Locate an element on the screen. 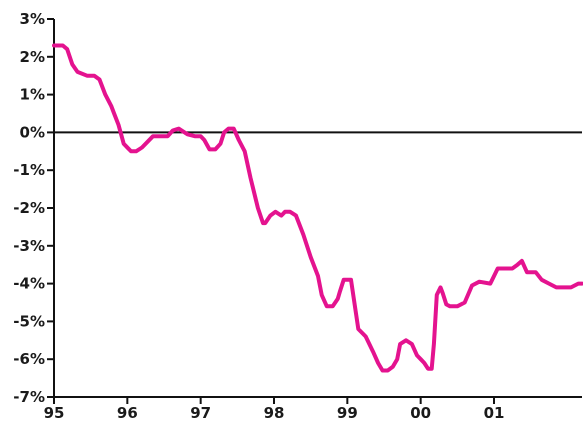 The width and height of the screenshot is (583, 424). x-tick-label: 00 is located at coordinates (420, 413).